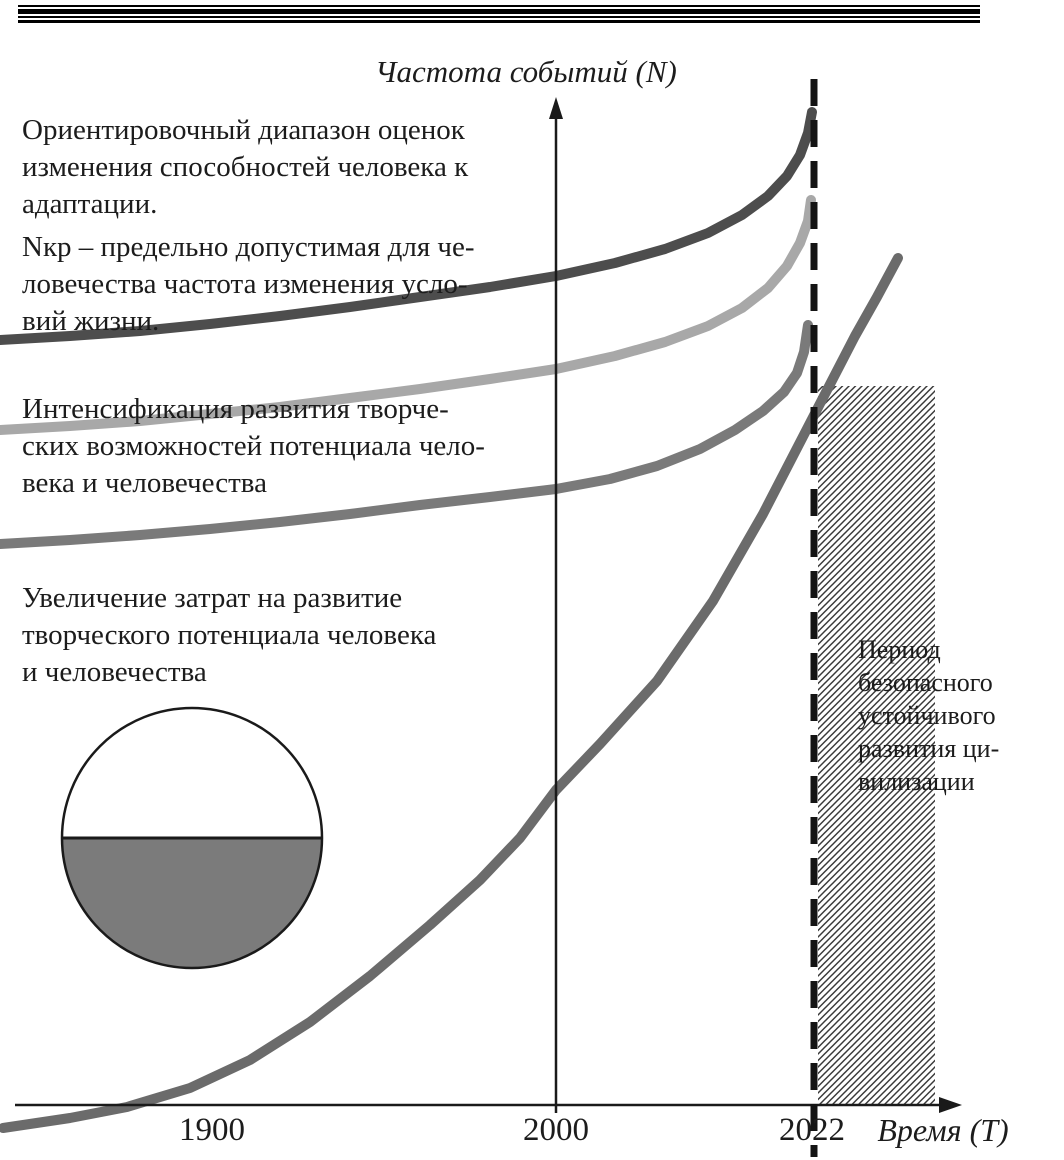 The width and height of the screenshot is (1064, 1160). What do you see at coordinates (212, 1130) in the screenshot?
I see `x-tick-1900: 1900` at bounding box center [212, 1130].